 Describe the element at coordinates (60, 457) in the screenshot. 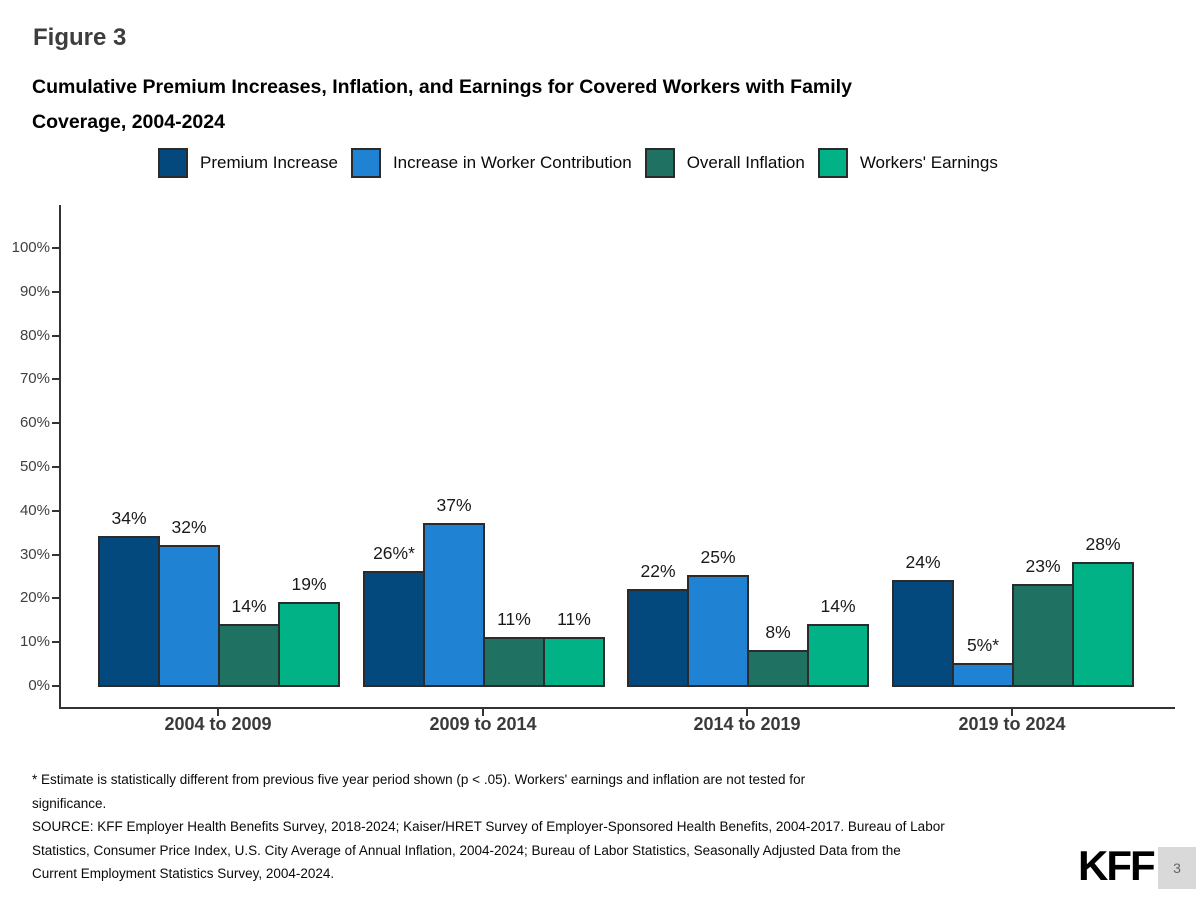

I see `y-axis-line` at that location.